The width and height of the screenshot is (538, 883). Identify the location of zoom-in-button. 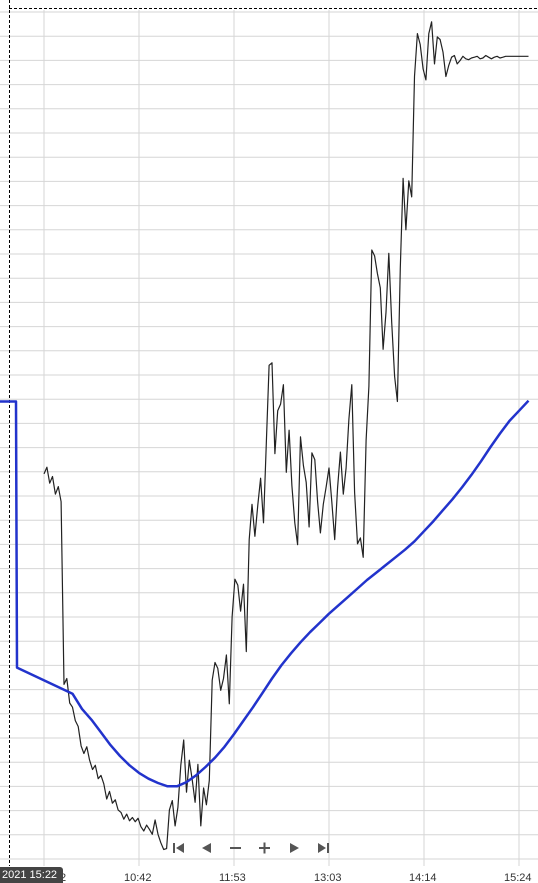
(265, 848).